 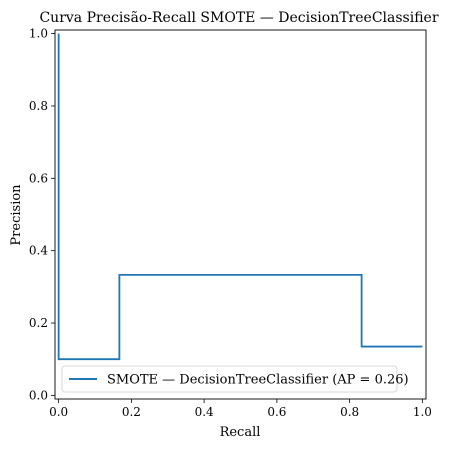 I want to click on y-tick-label: 1.0, so click(x=38, y=34).